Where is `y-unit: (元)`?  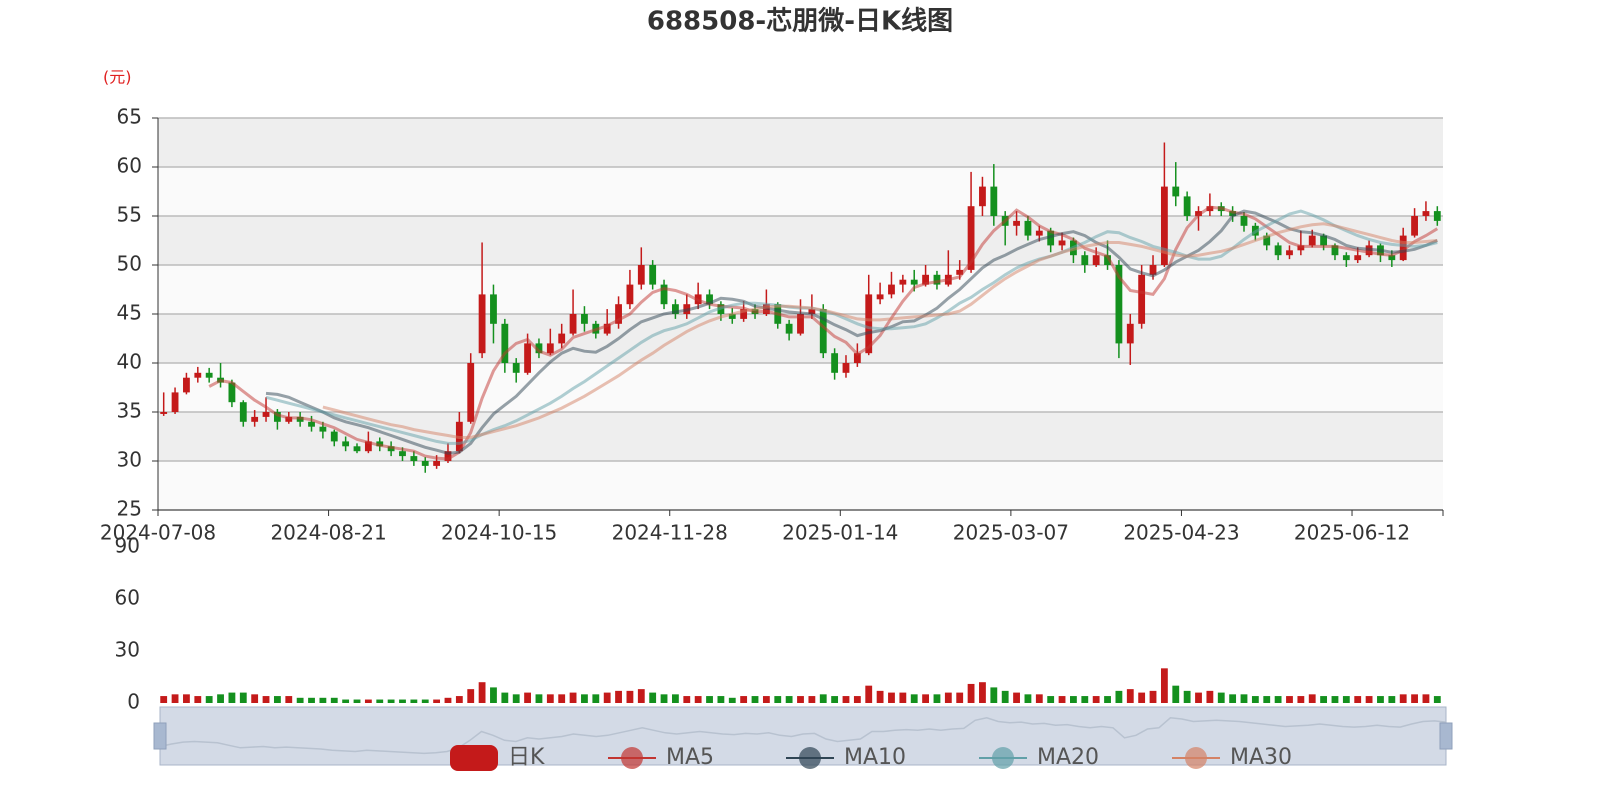
y-unit: (元) is located at coordinates (117, 77).